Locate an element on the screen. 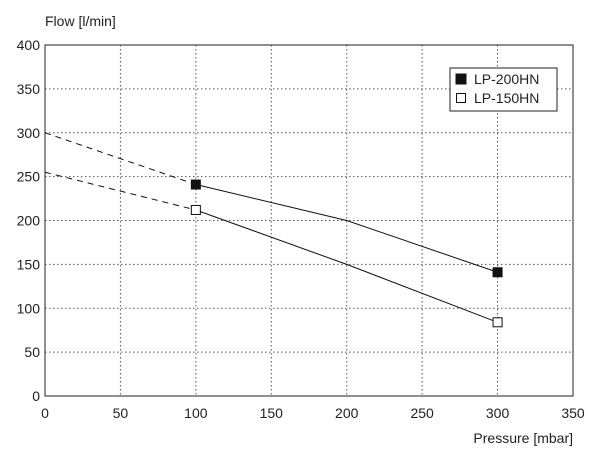 The height and width of the screenshot is (461, 600). x-tick-label: 200 is located at coordinates (347, 413).